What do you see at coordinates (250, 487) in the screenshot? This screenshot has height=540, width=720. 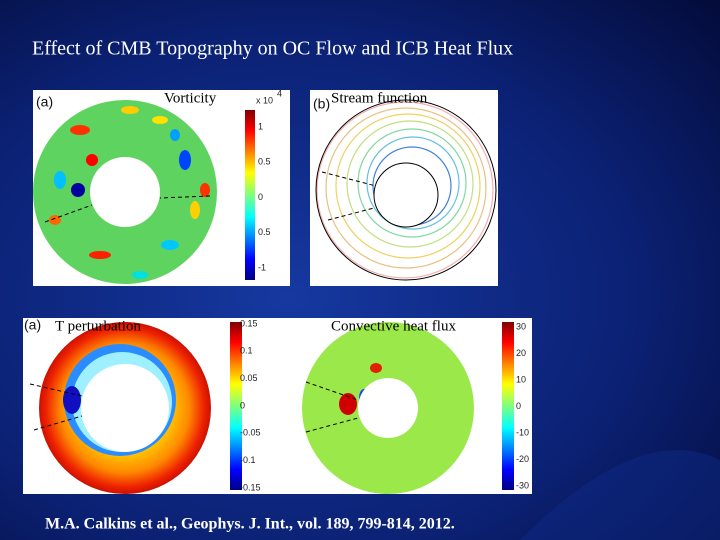 I see `colorbar-tick-label: -0.15` at bounding box center [250, 487].